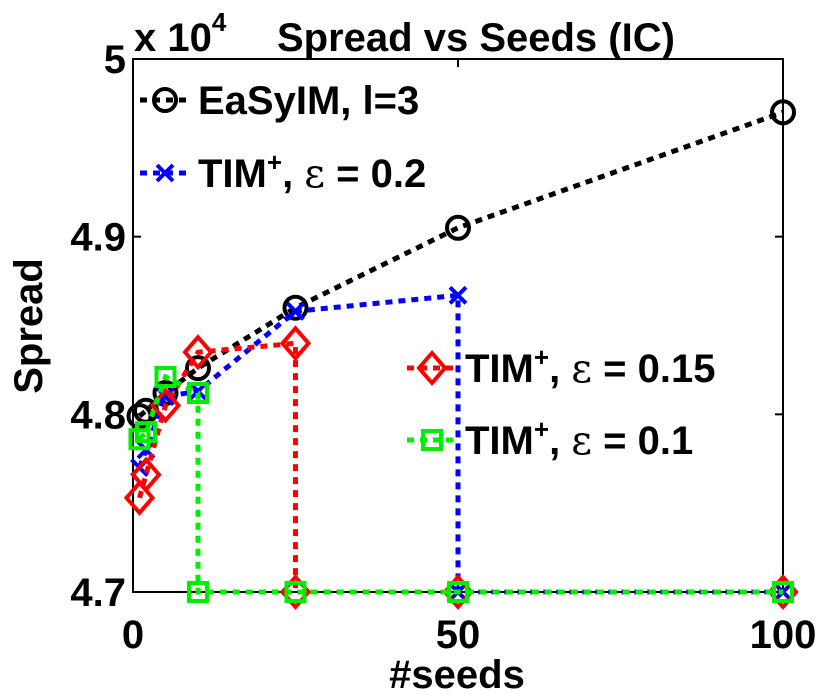 The image size is (822, 694). What do you see at coordinates (653, 369) in the screenshot?
I see `legend-label-rest: = 0.15` at bounding box center [653, 369].